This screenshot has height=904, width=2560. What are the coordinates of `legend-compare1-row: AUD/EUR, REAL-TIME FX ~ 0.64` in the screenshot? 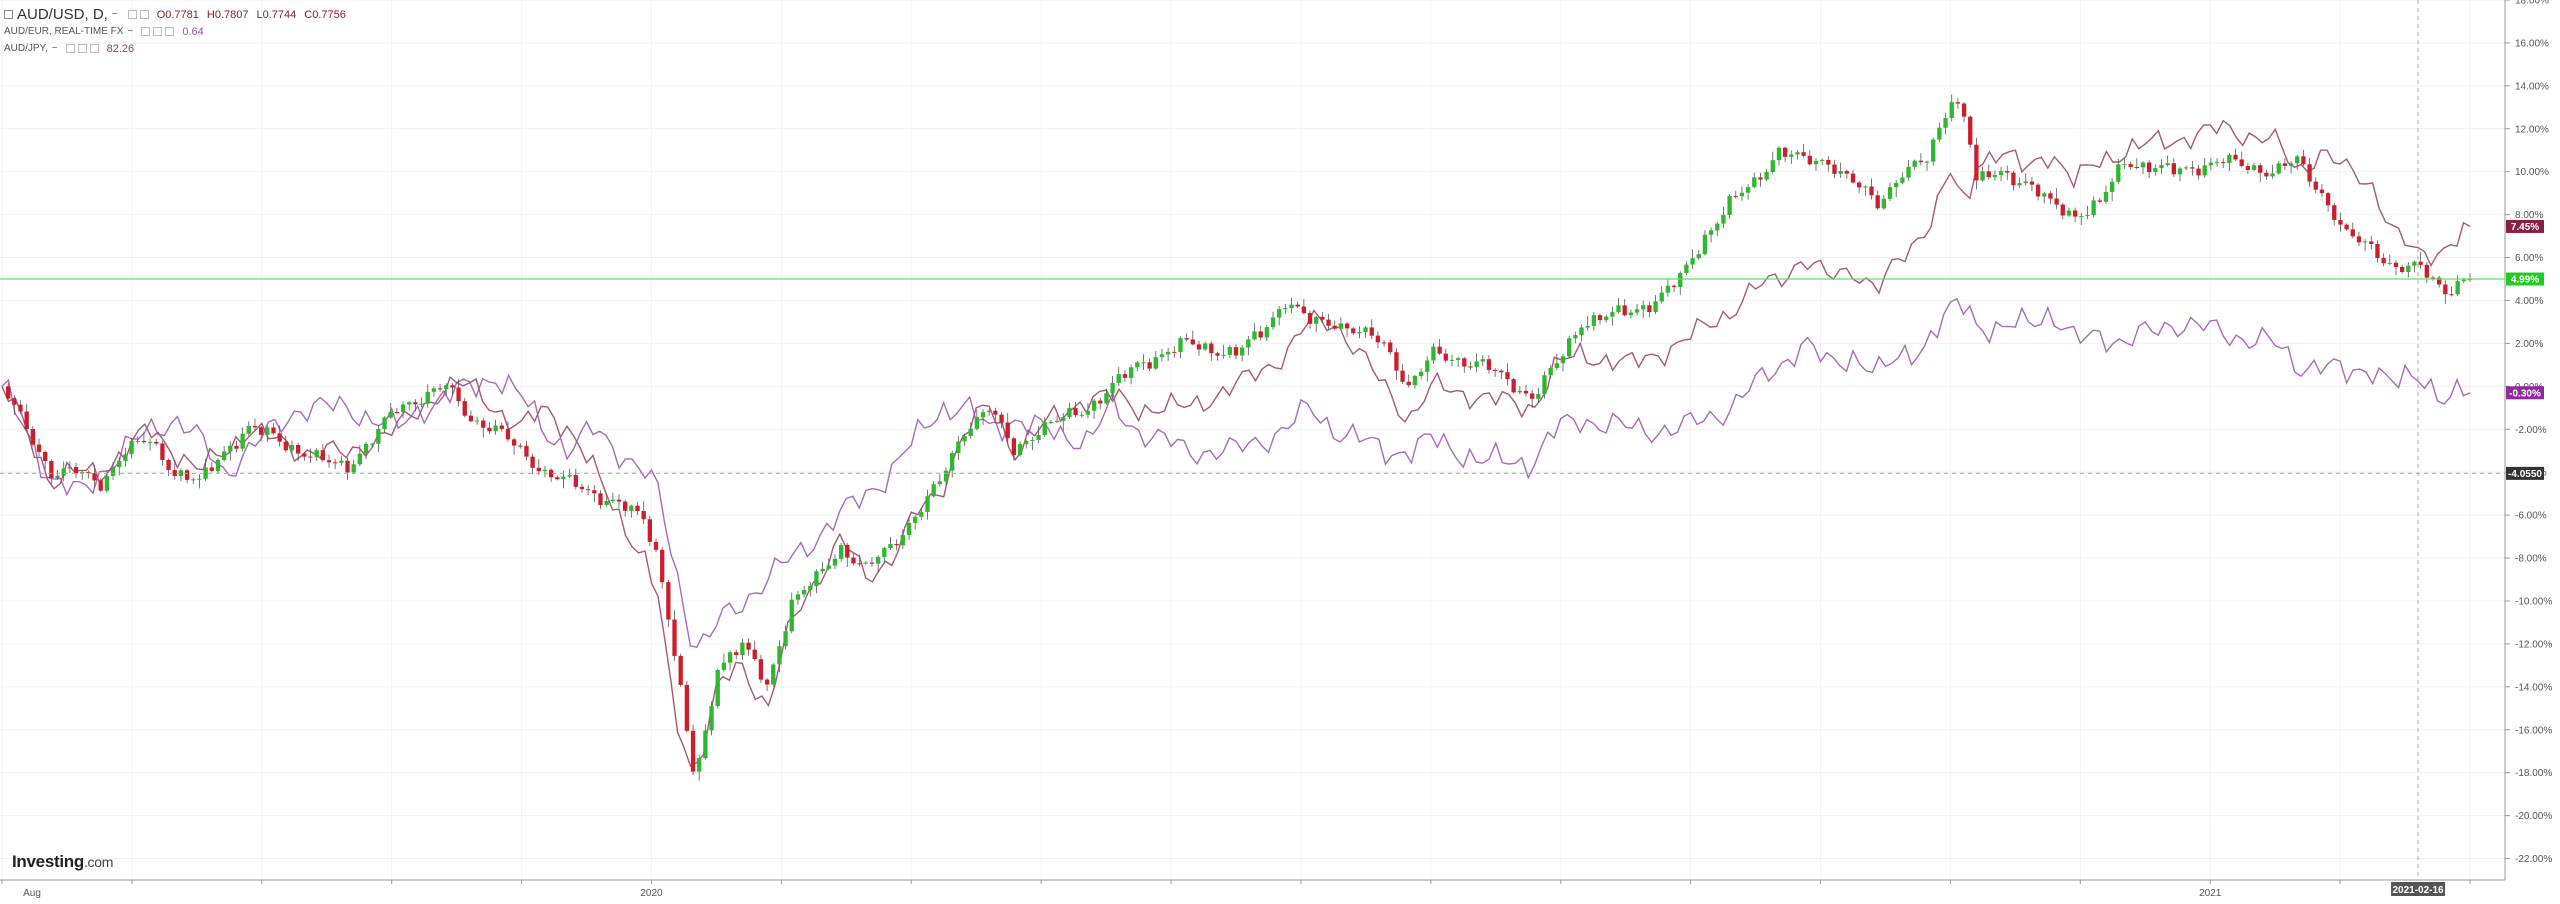 It's located at (175, 31).